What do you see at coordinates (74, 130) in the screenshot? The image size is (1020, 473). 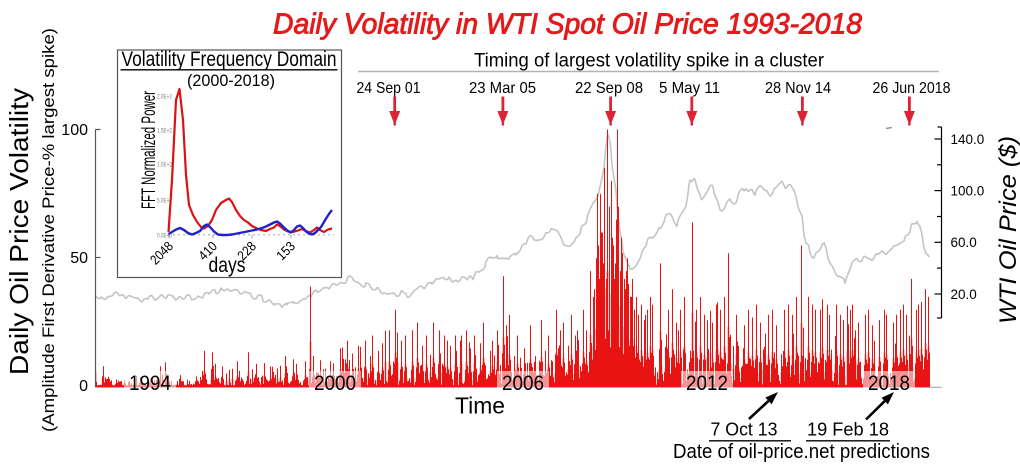 I see `svg-text: 100` at bounding box center [74, 130].